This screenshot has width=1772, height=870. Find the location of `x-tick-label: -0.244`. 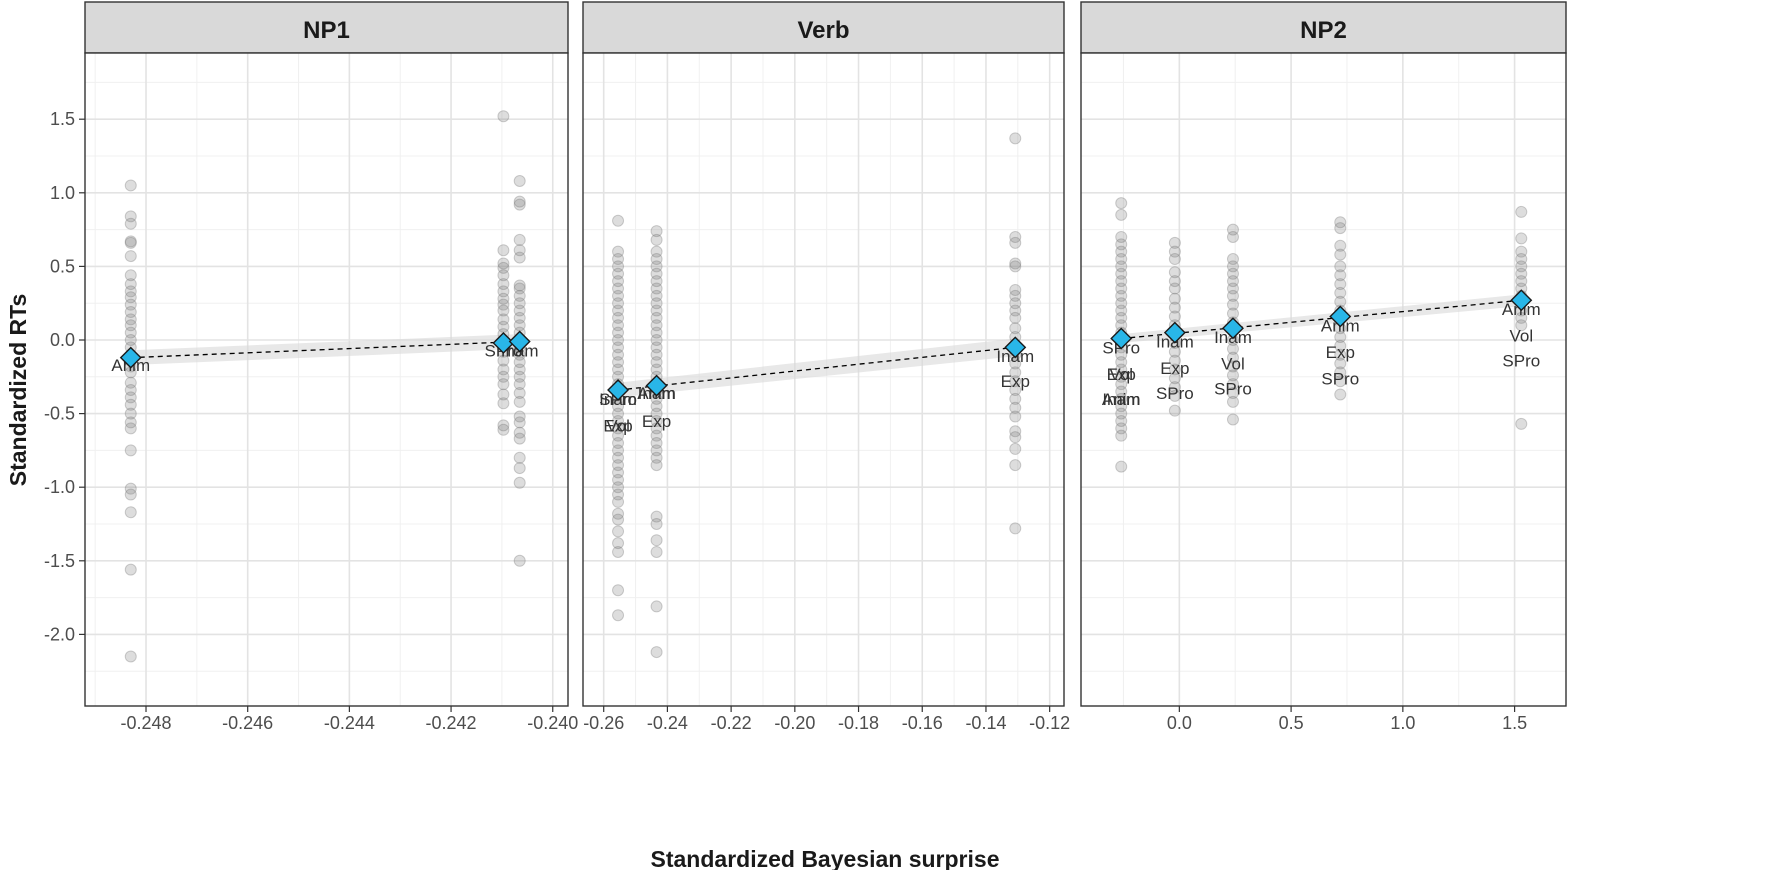

x-tick-label: -0.244 is located at coordinates (349, 723).